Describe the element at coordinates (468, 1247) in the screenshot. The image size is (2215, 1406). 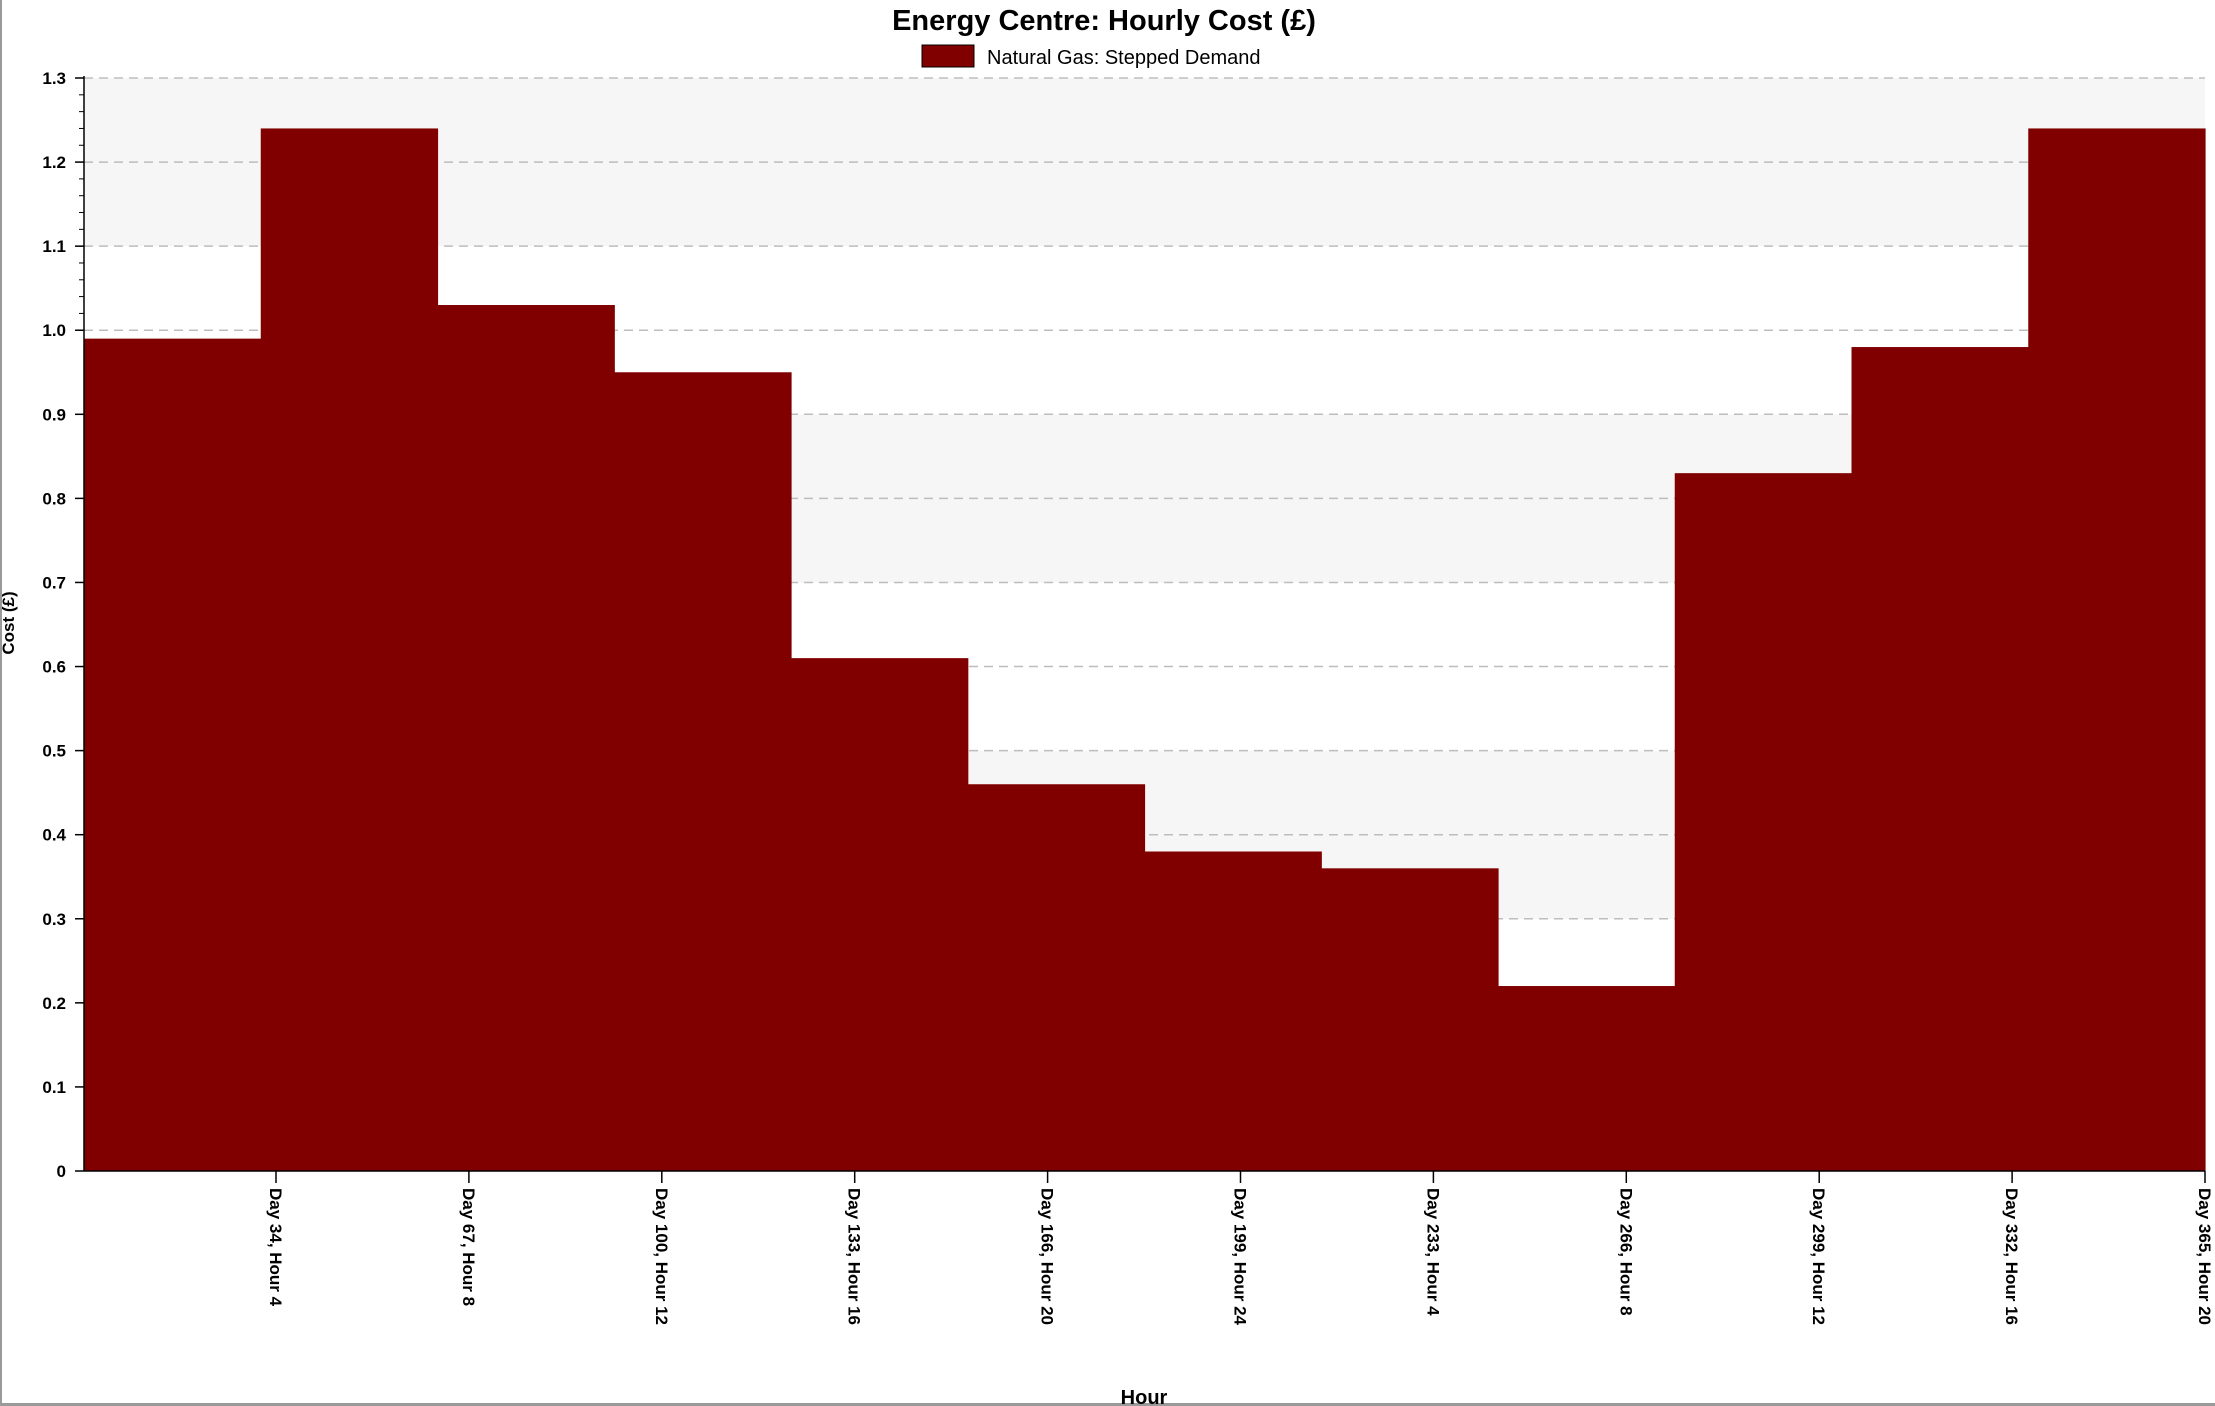
I see `x-tick-label: Day 67, Hour 8` at that location.